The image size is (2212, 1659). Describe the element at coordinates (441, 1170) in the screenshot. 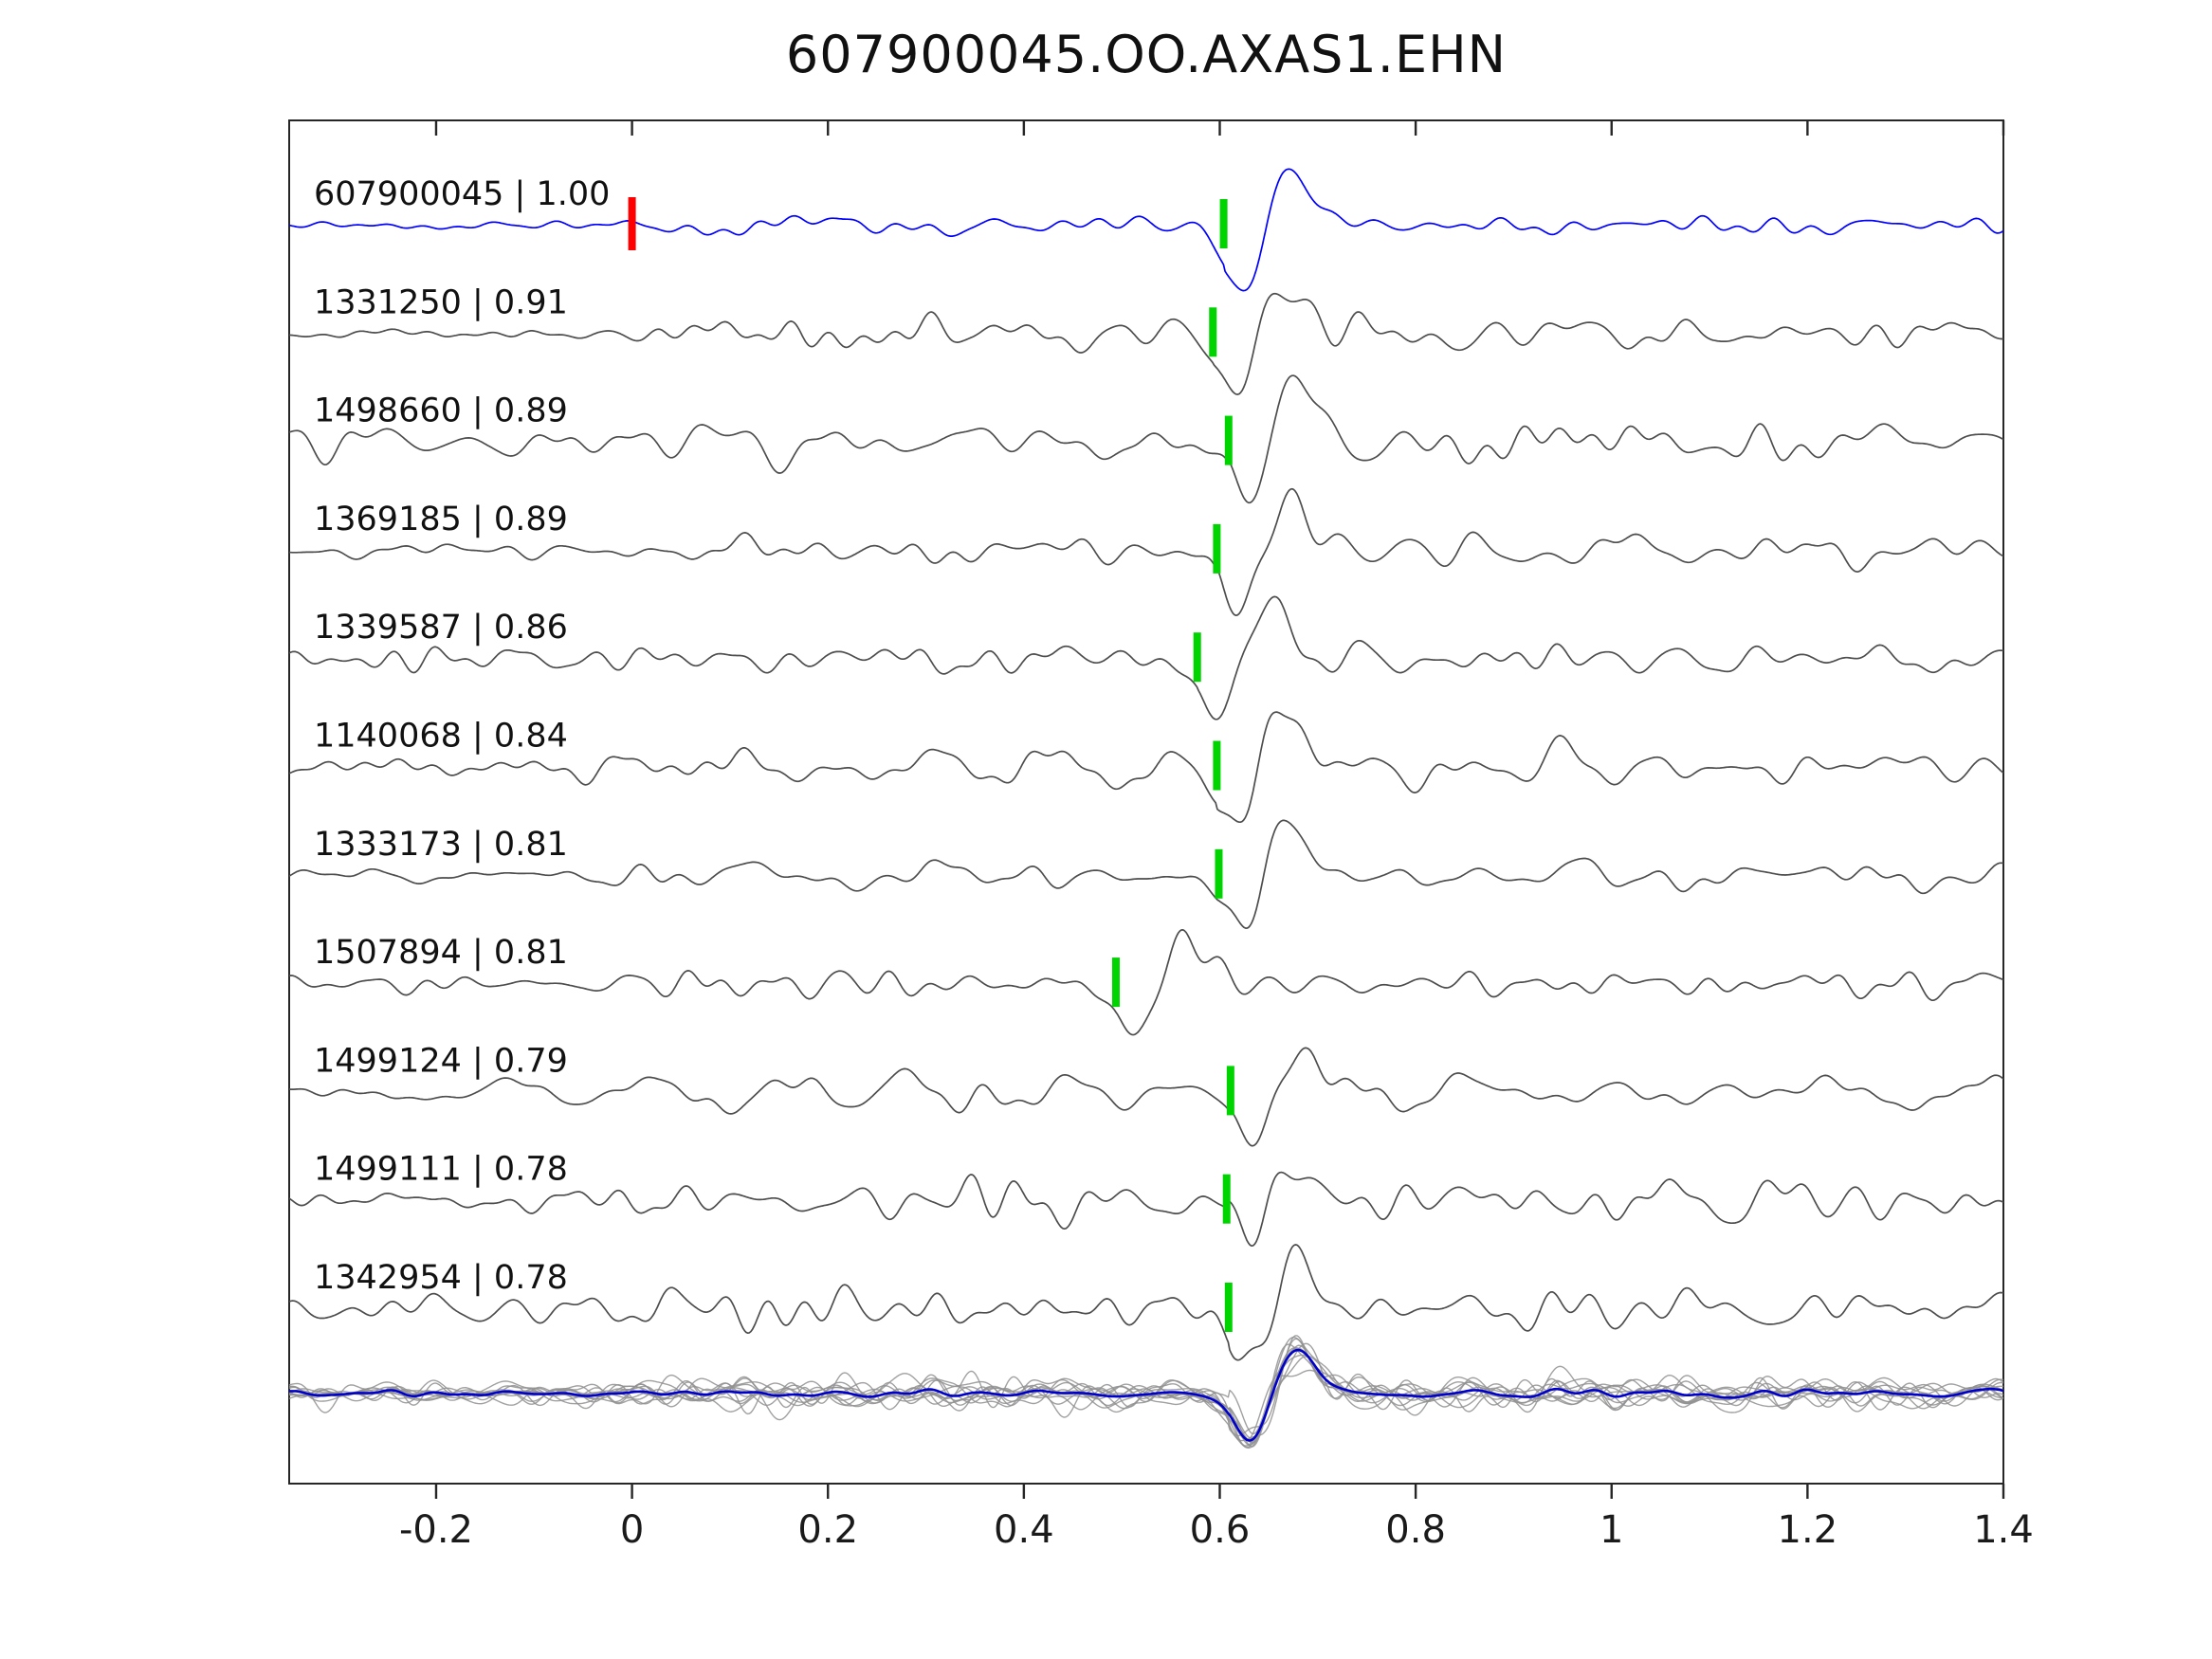

I see `trace-label: 1499111 | 0.78` at that location.